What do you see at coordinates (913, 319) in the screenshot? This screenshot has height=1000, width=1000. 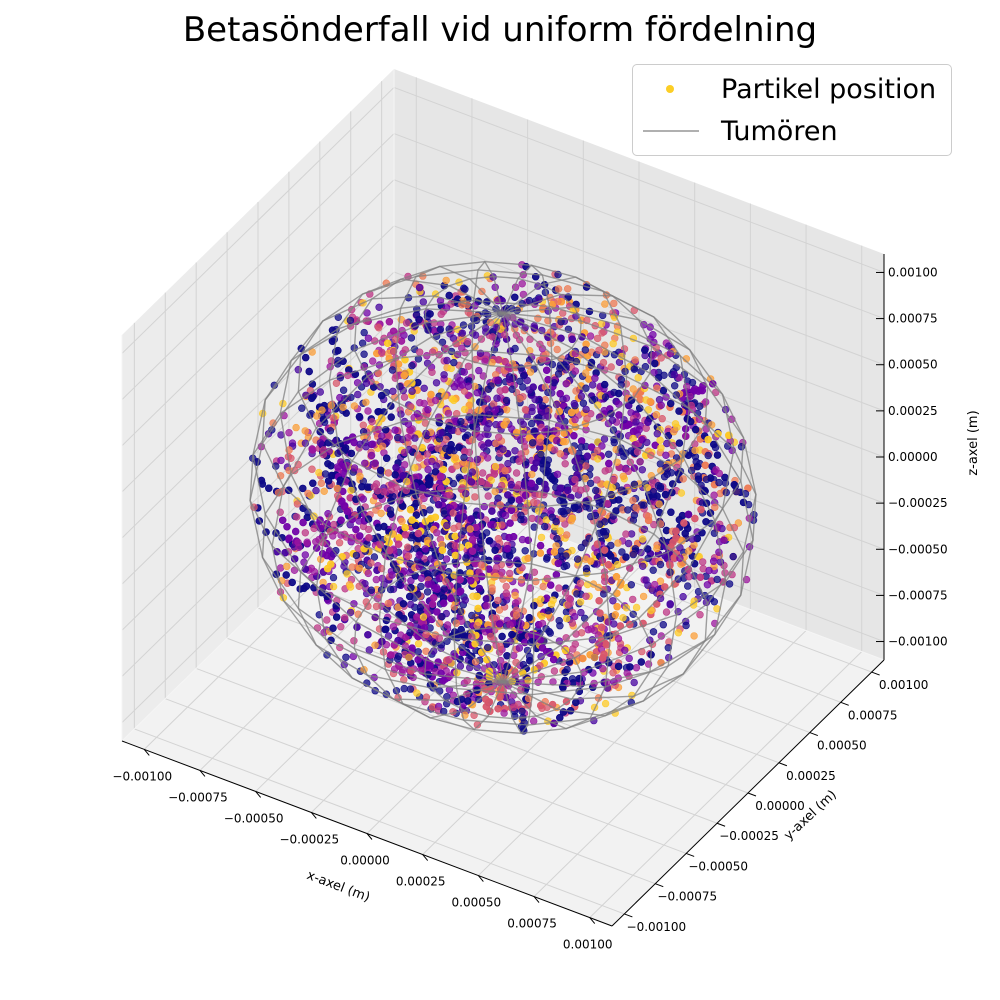 I see `z-tick-label: 0.00075` at bounding box center [913, 319].